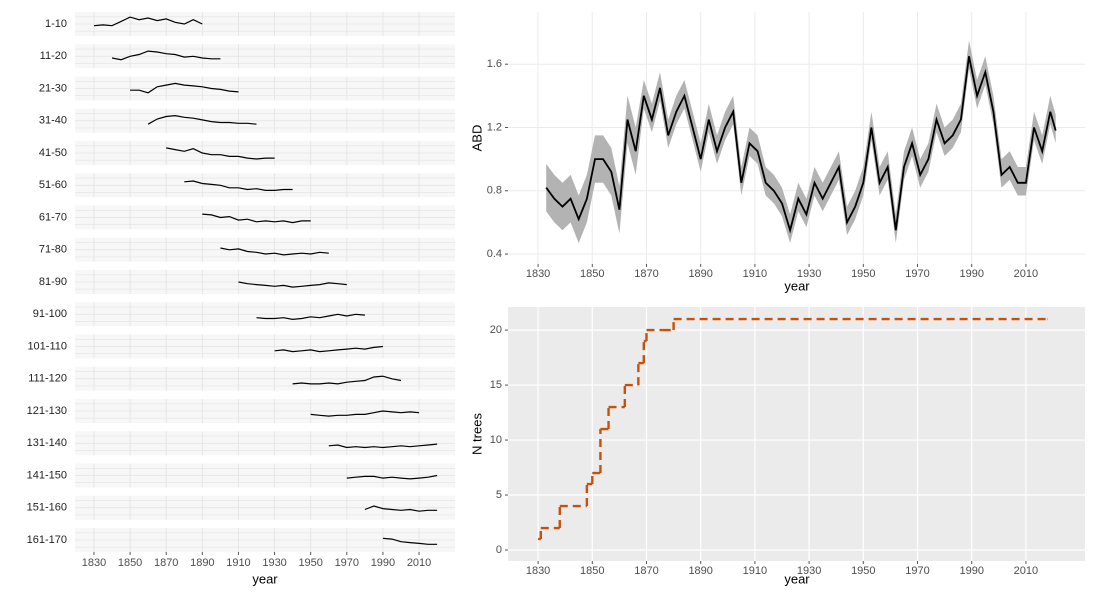  I want to click on strip-label: 61-70, so click(53, 217).